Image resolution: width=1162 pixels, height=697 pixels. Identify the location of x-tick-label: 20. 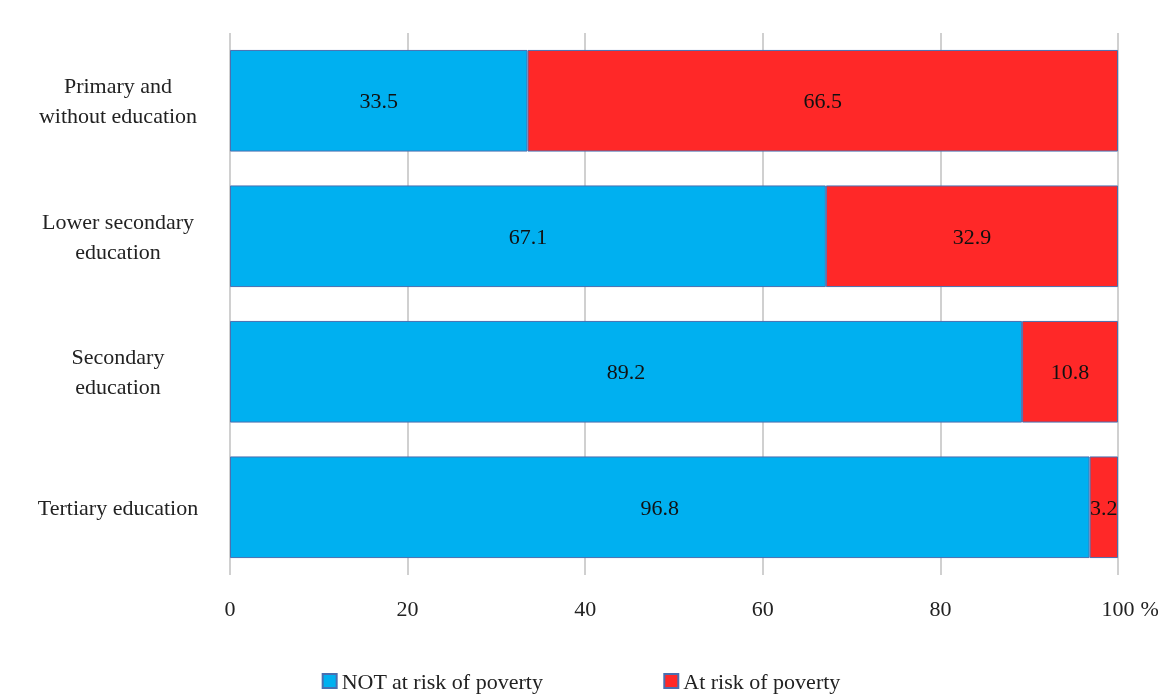
(407, 608).